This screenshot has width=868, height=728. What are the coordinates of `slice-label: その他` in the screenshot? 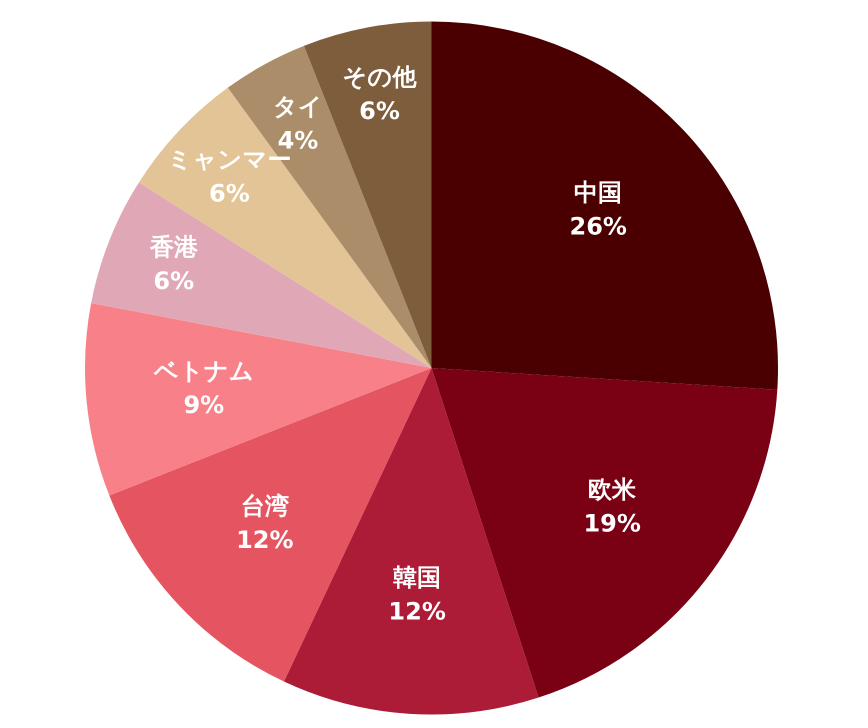 It's located at (380, 76).